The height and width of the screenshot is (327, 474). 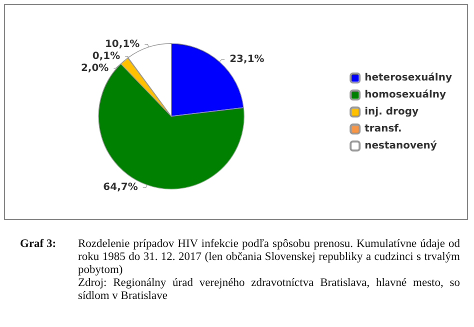 What do you see at coordinates (383, 129) in the screenshot?
I see `legend-label: transf.` at bounding box center [383, 129].